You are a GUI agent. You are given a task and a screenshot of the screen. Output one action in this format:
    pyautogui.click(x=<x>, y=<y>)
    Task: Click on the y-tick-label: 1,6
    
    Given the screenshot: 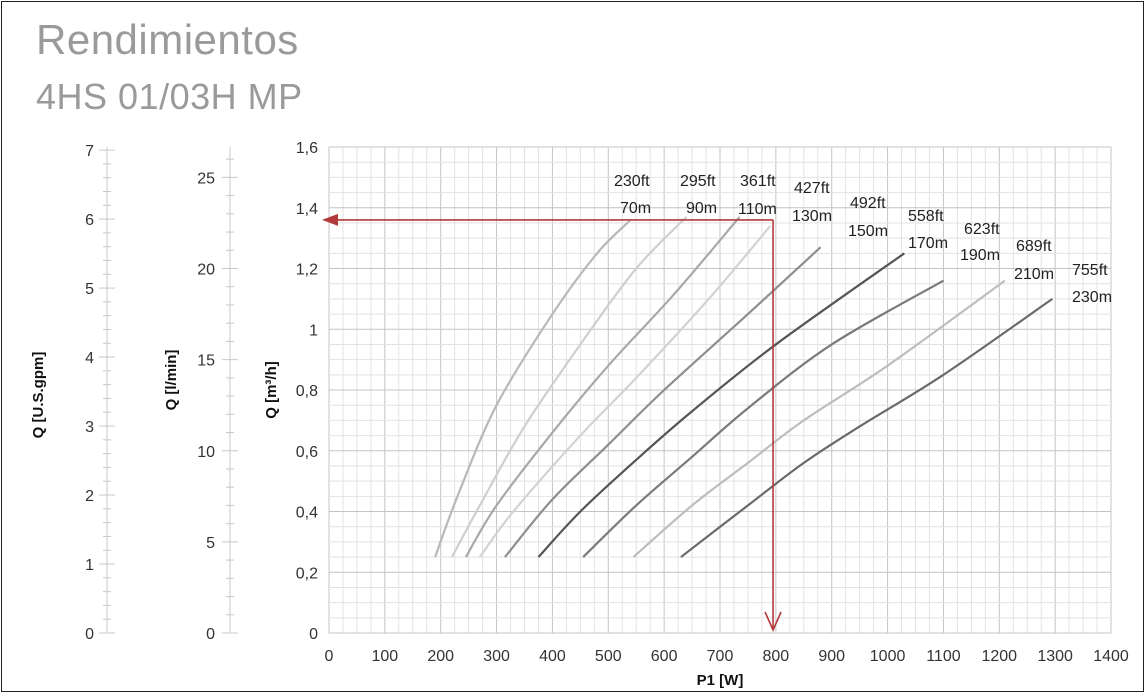 What is the action you would take?
    pyautogui.click(x=307, y=148)
    